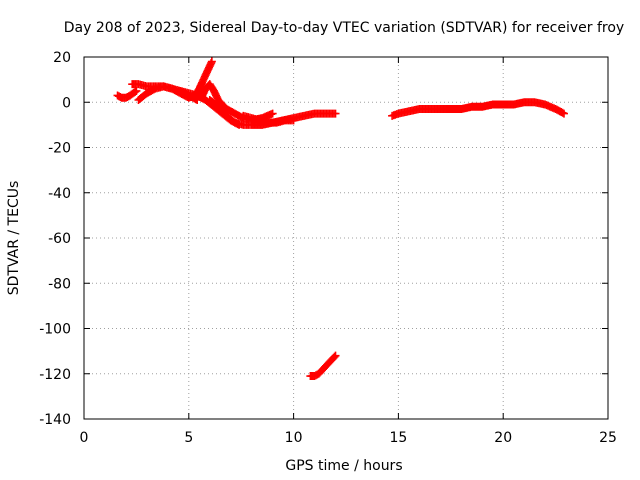  What do you see at coordinates (55, 330) in the screenshot?
I see `y-tick-label: -100` at bounding box center [55, 330].